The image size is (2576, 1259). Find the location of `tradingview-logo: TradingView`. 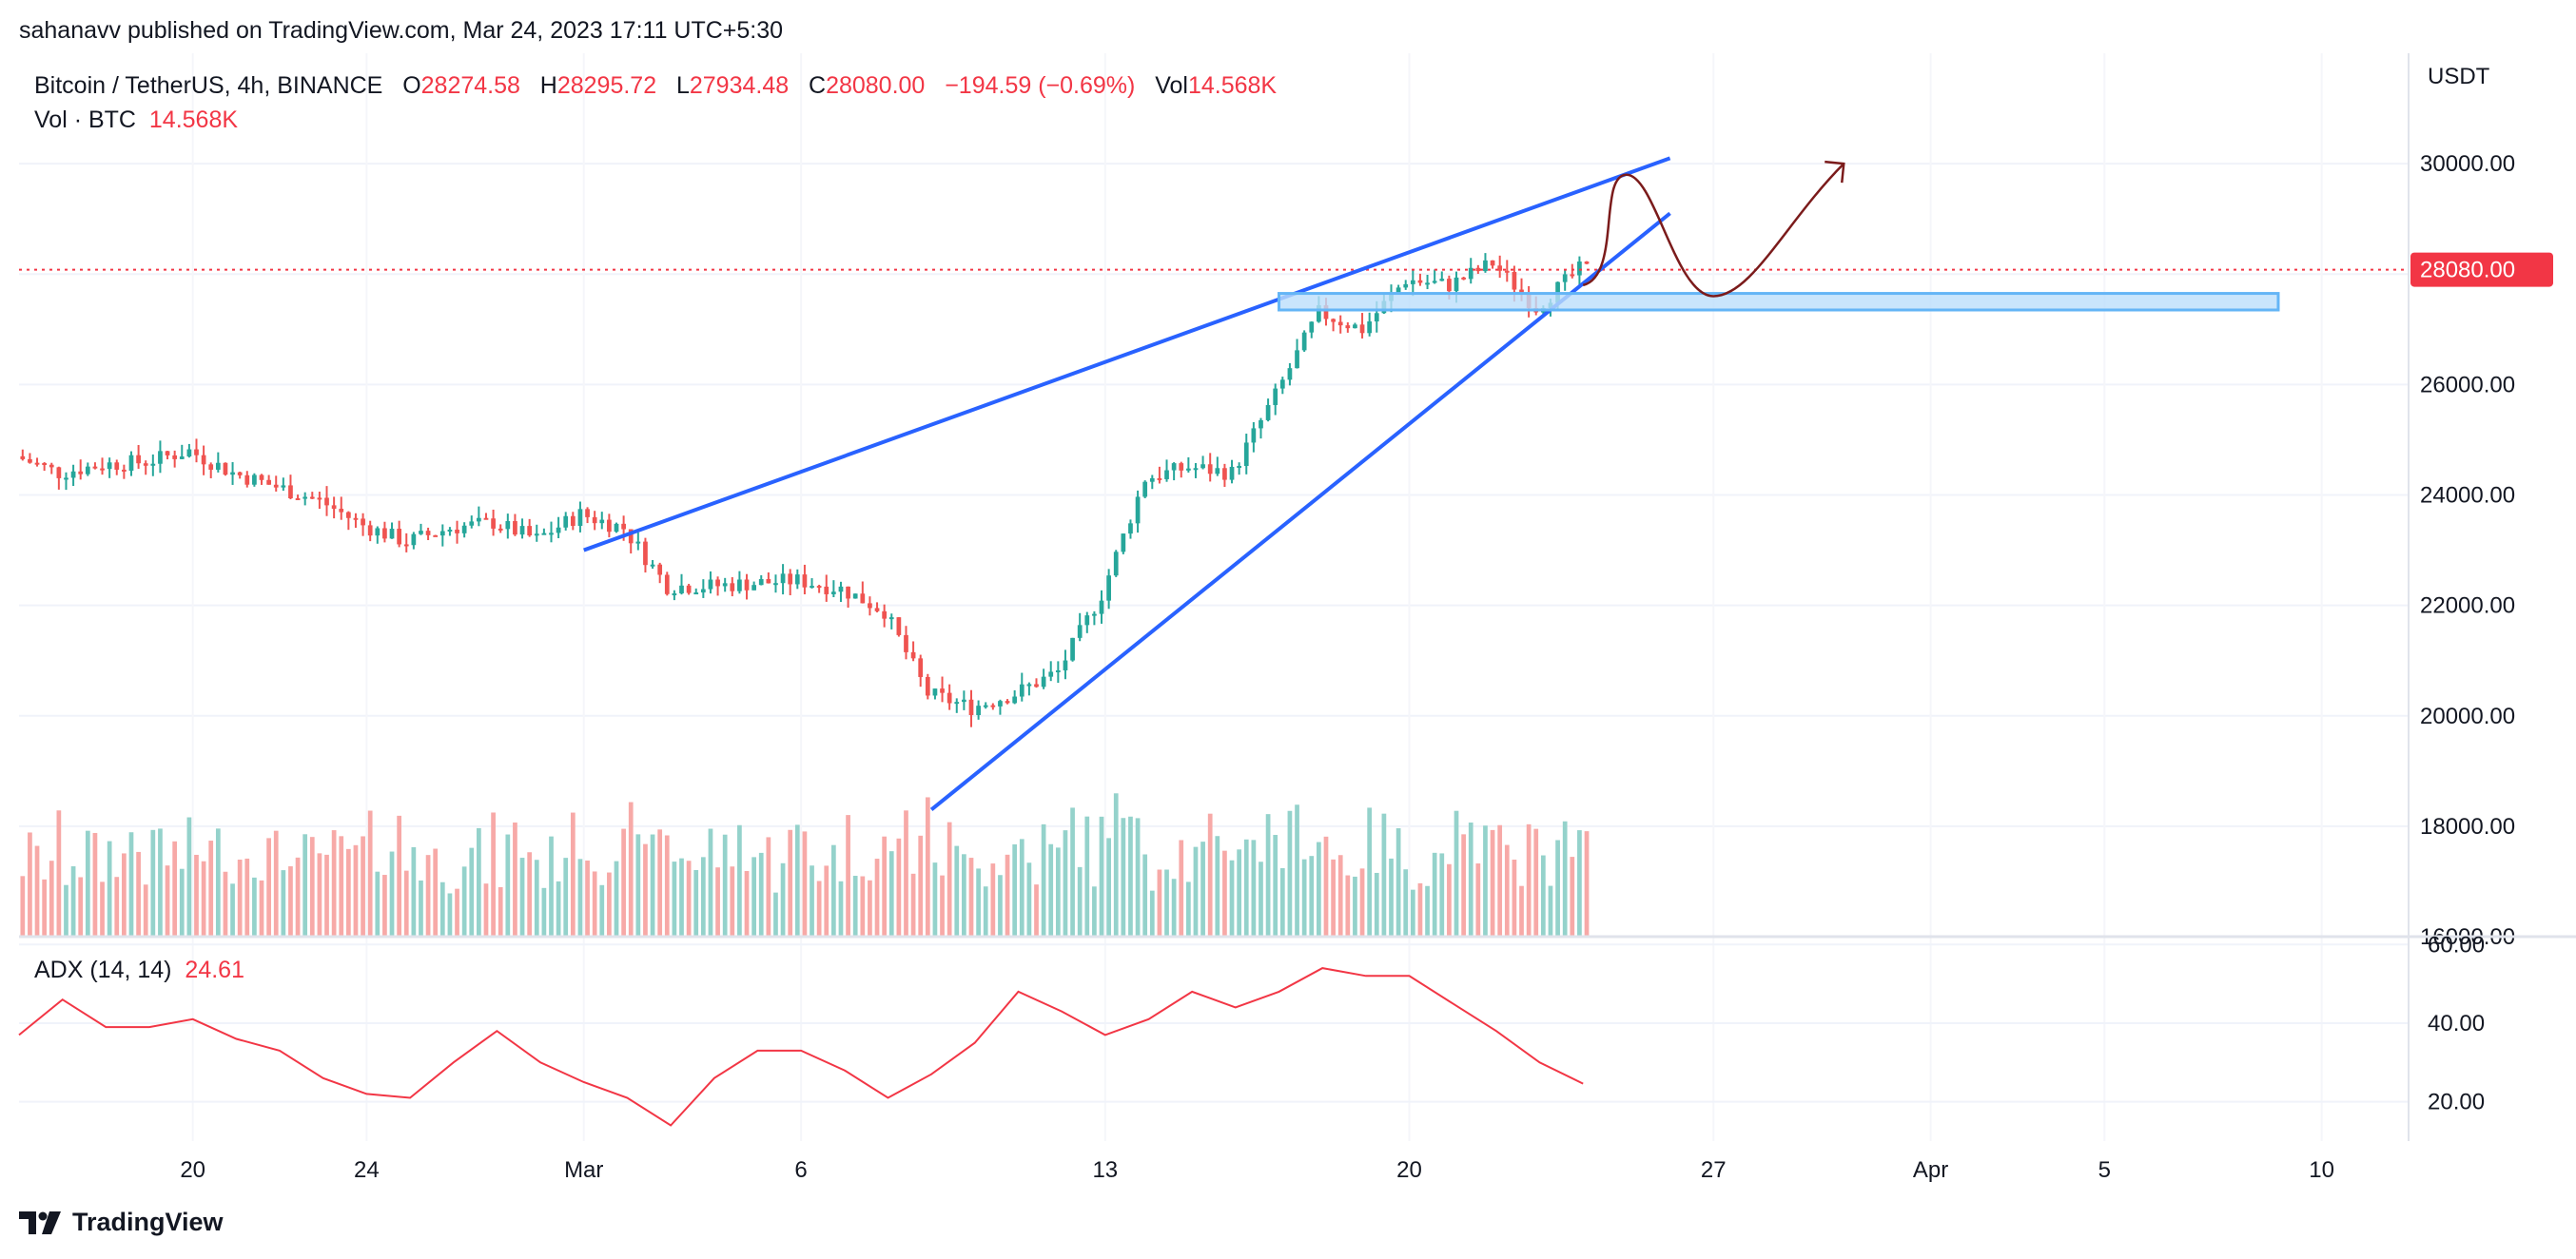

tradingview-logo: TradingView is located at coordinates (121, 1222).